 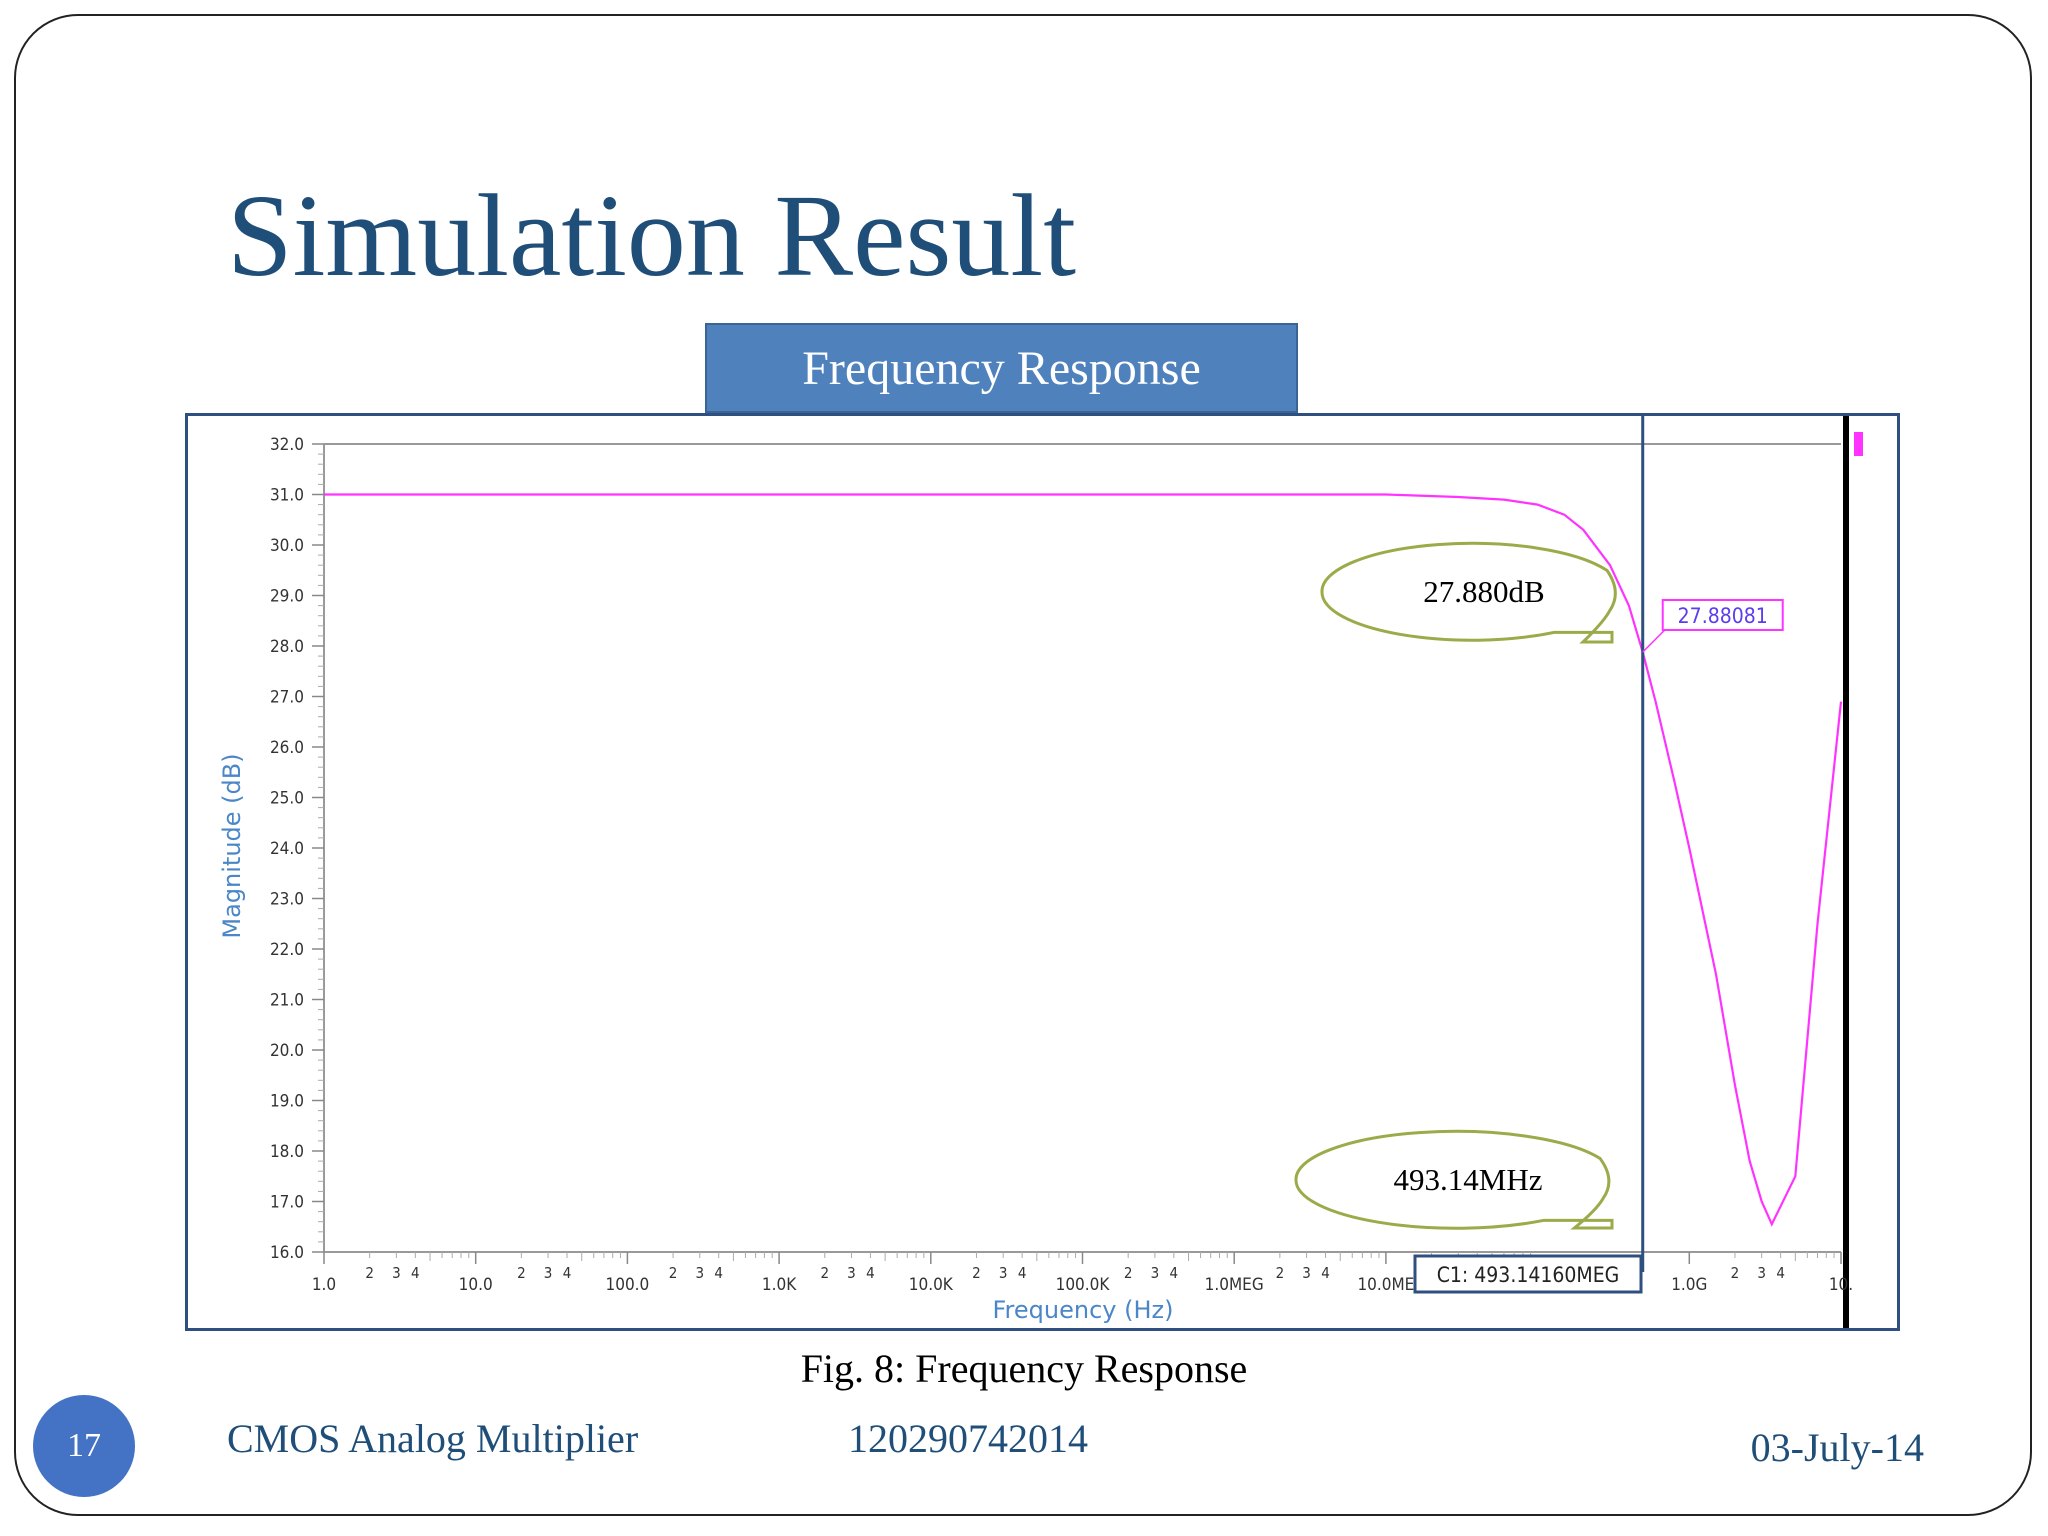 What do you see at coordinates (287, 900) in the screenshot?
I see `y-tick-label: 23.0` at bounding box center [287, 900].